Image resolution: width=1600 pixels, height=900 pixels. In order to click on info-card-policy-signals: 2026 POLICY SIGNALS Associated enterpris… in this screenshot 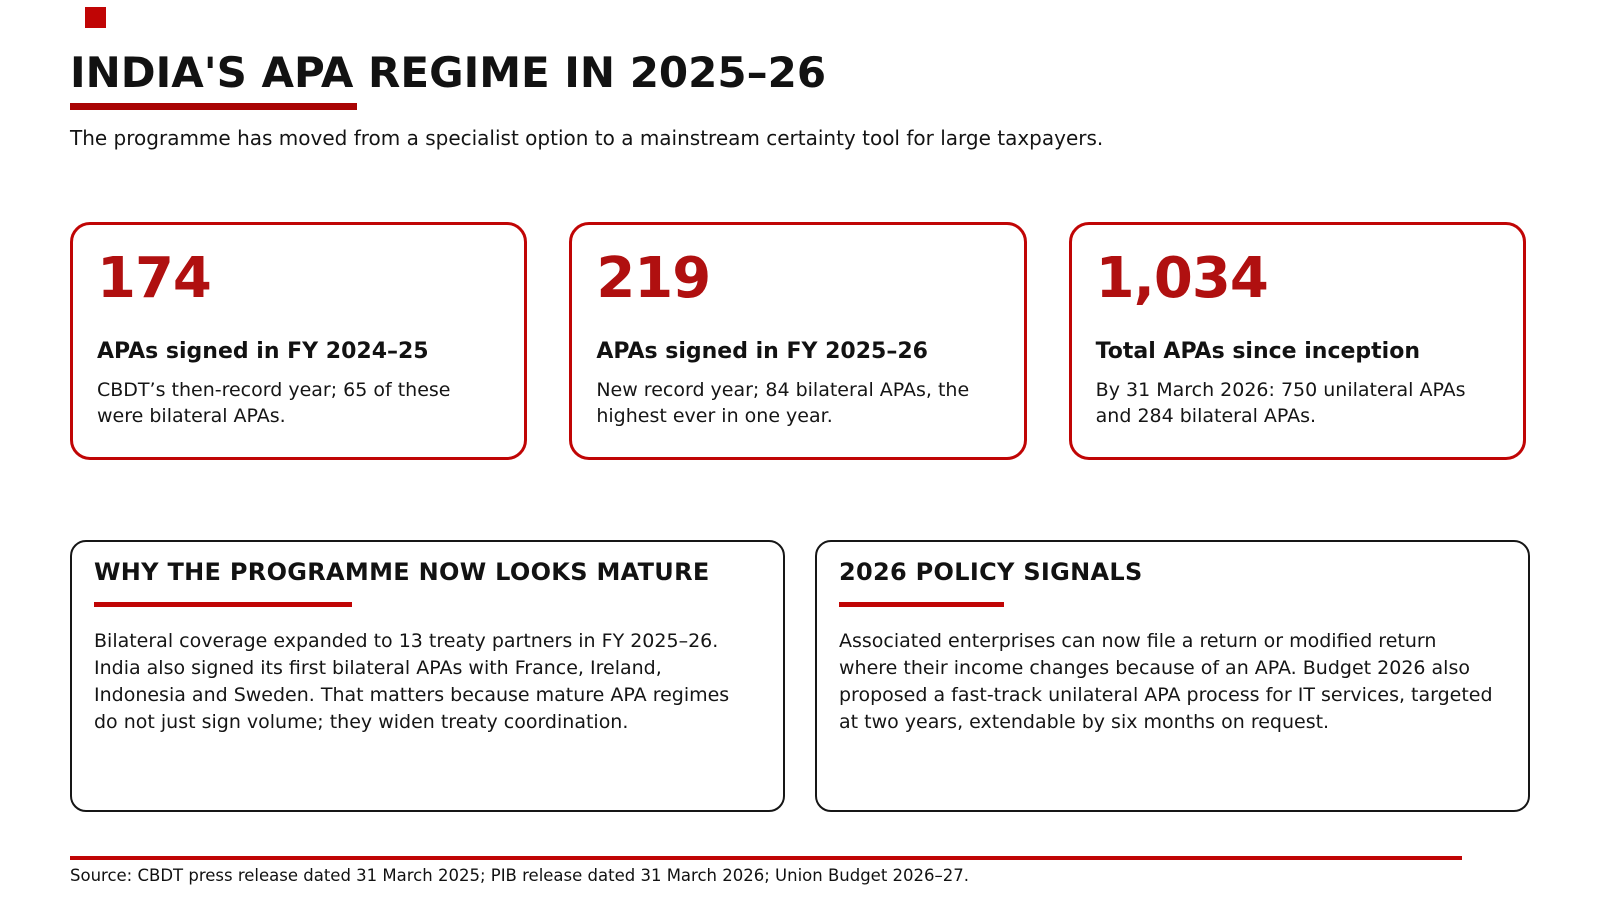, I will do `click(1172, 676)`.